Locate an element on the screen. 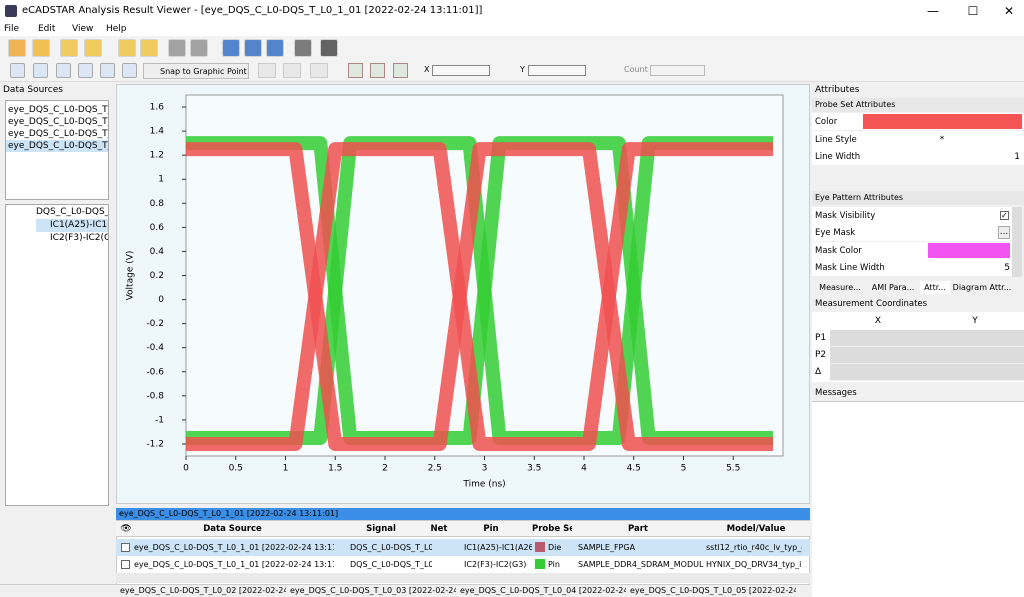 This screenshot has width=1024, height=597. snap-dropdown: Snap to Graphic Point is located at coordinates (196, 71).